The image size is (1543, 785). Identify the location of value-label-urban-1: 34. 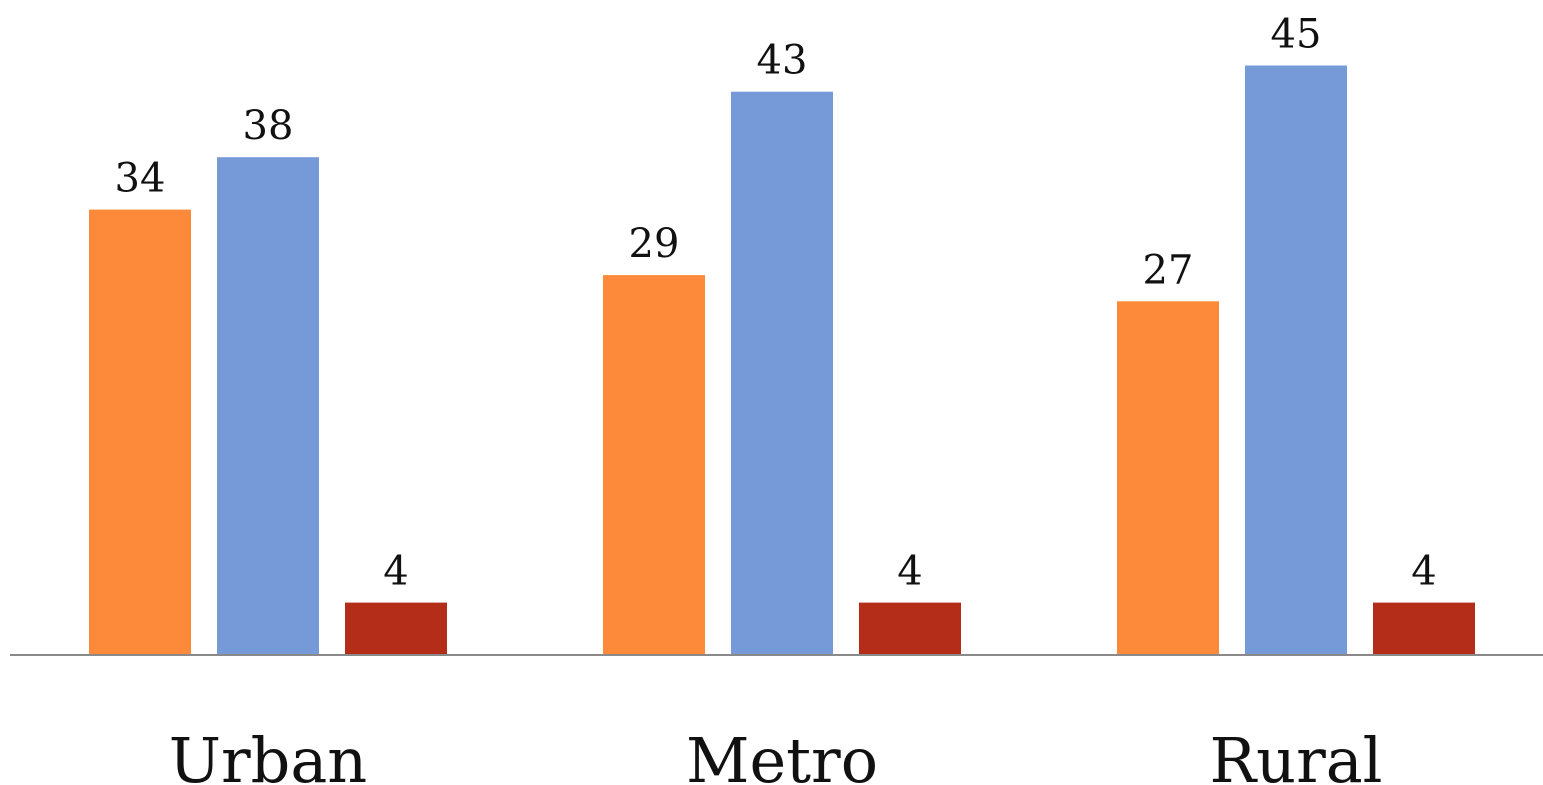
(140, 179).